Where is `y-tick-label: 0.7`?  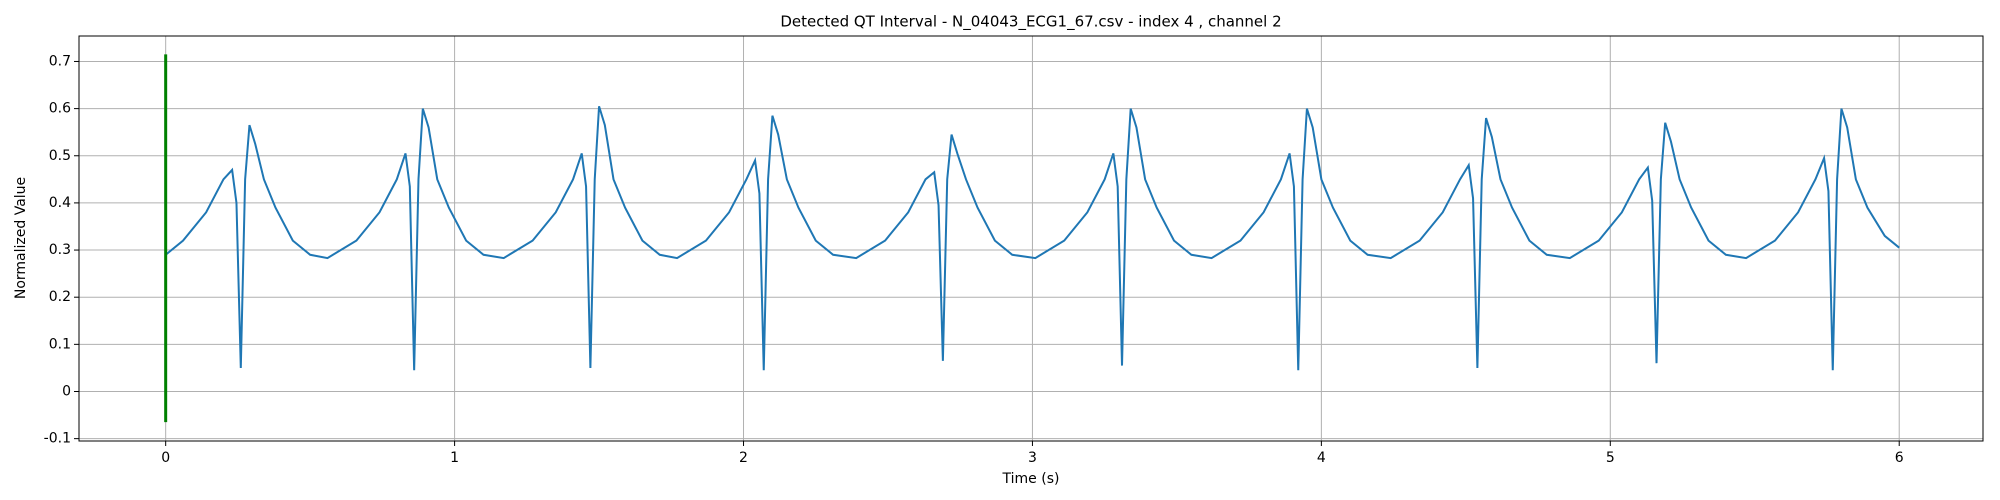 y-tick-label: 0.7 is located at coordinates (60, 61).